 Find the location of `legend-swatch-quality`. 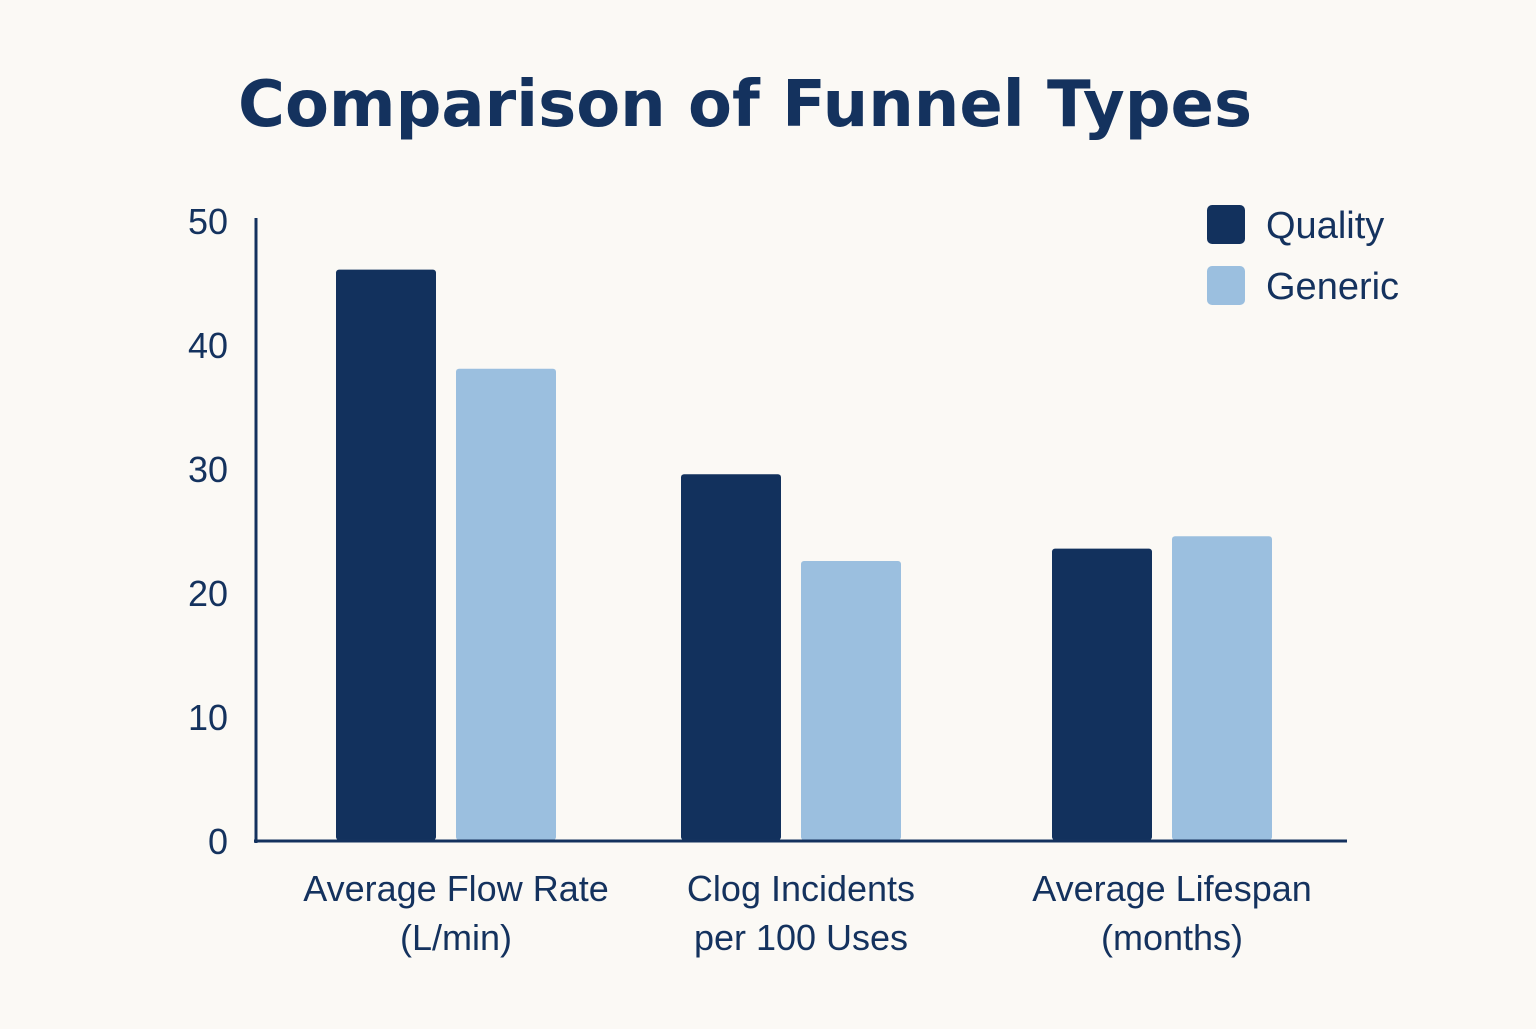

legend-swatch-quality is located at coordinates (1226, 224).